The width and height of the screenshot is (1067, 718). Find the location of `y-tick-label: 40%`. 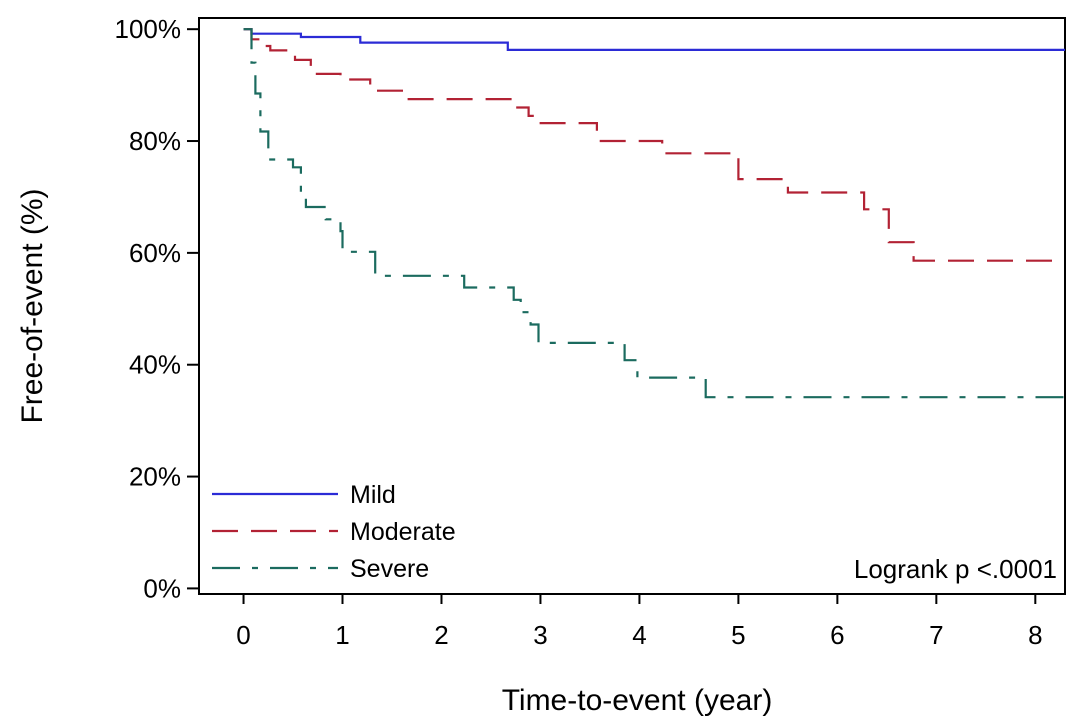

y-tick-label: 40% is located at coordinates (155, 365).